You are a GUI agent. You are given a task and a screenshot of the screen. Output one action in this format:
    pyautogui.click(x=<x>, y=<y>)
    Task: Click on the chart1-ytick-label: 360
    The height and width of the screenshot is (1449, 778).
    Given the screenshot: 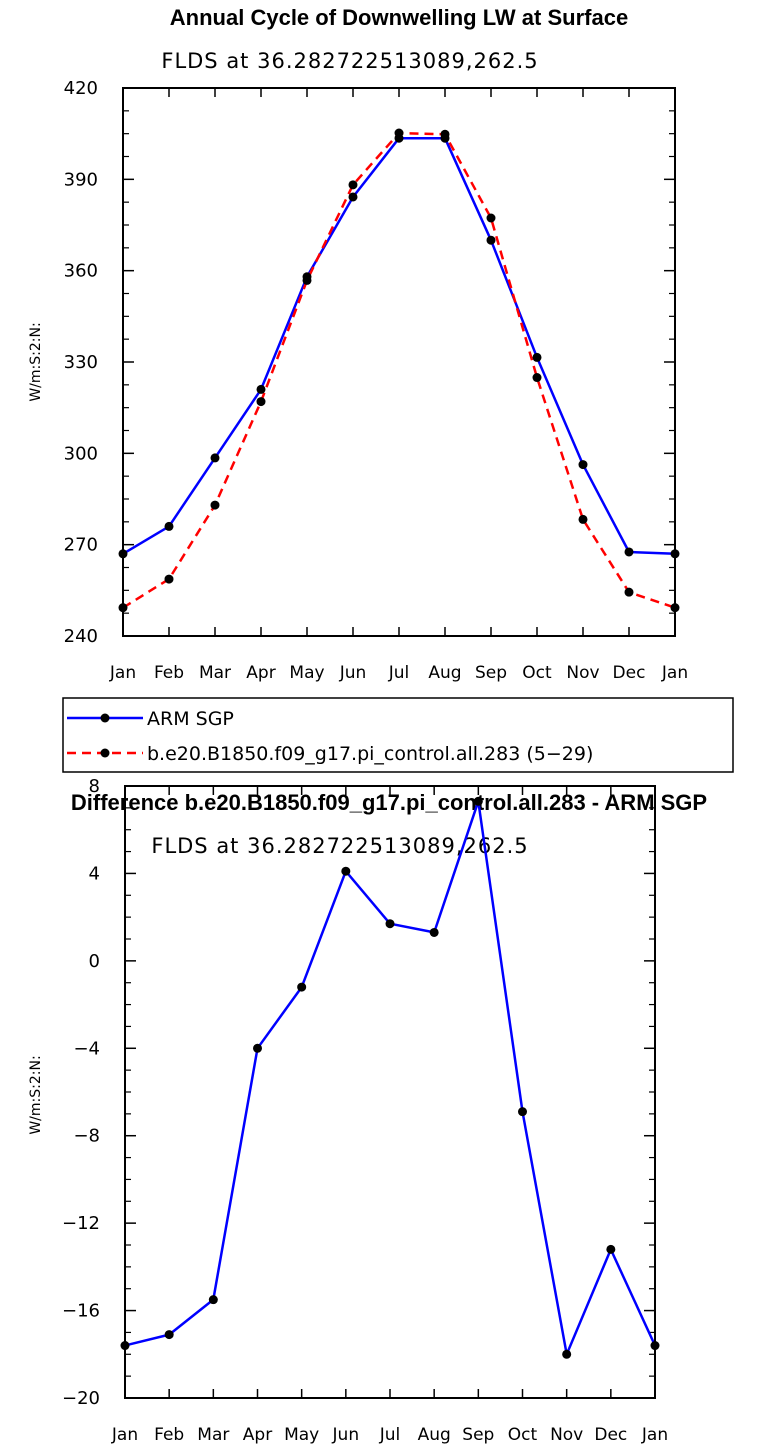 What is the action you would take?
    pyautogui.click(x=81, y=271)
    